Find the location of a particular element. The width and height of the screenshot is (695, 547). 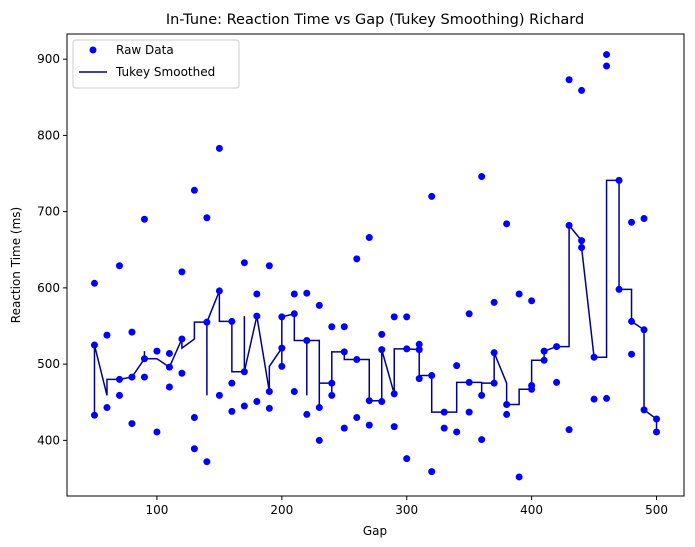

x-axis: 100 200 300 400 500 is located at coordinates (406, 506).